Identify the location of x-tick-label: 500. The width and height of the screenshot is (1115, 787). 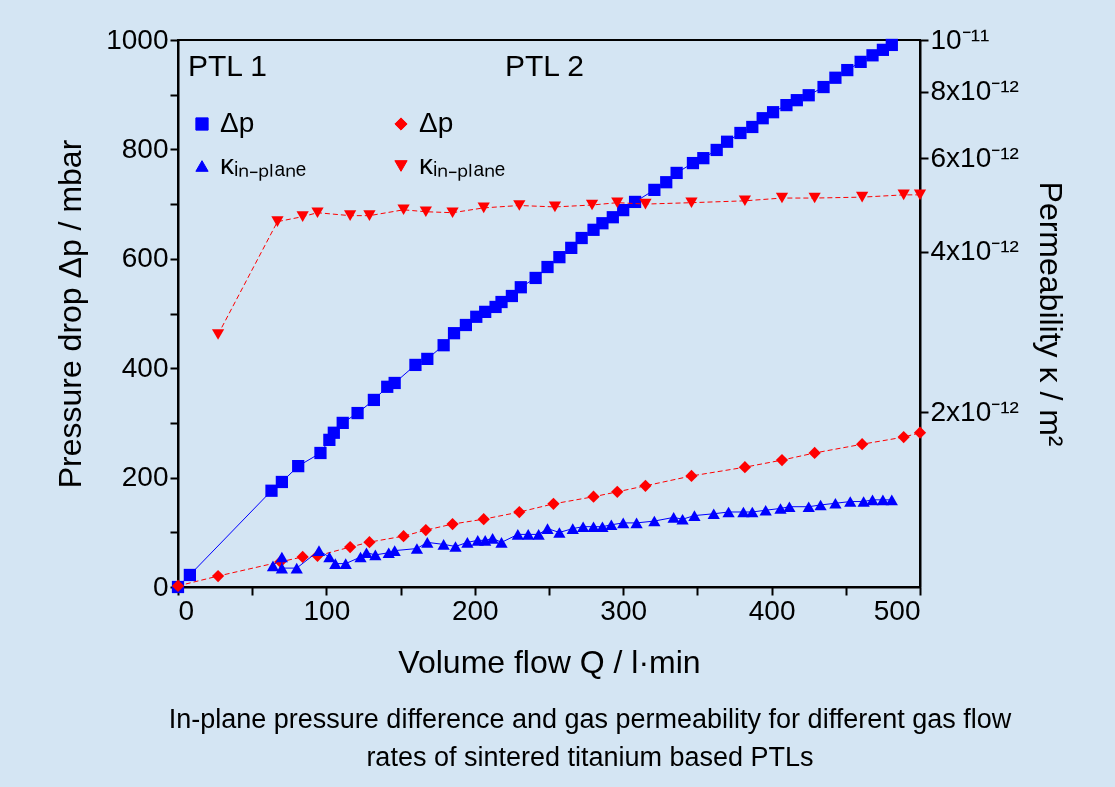
(897, 610).